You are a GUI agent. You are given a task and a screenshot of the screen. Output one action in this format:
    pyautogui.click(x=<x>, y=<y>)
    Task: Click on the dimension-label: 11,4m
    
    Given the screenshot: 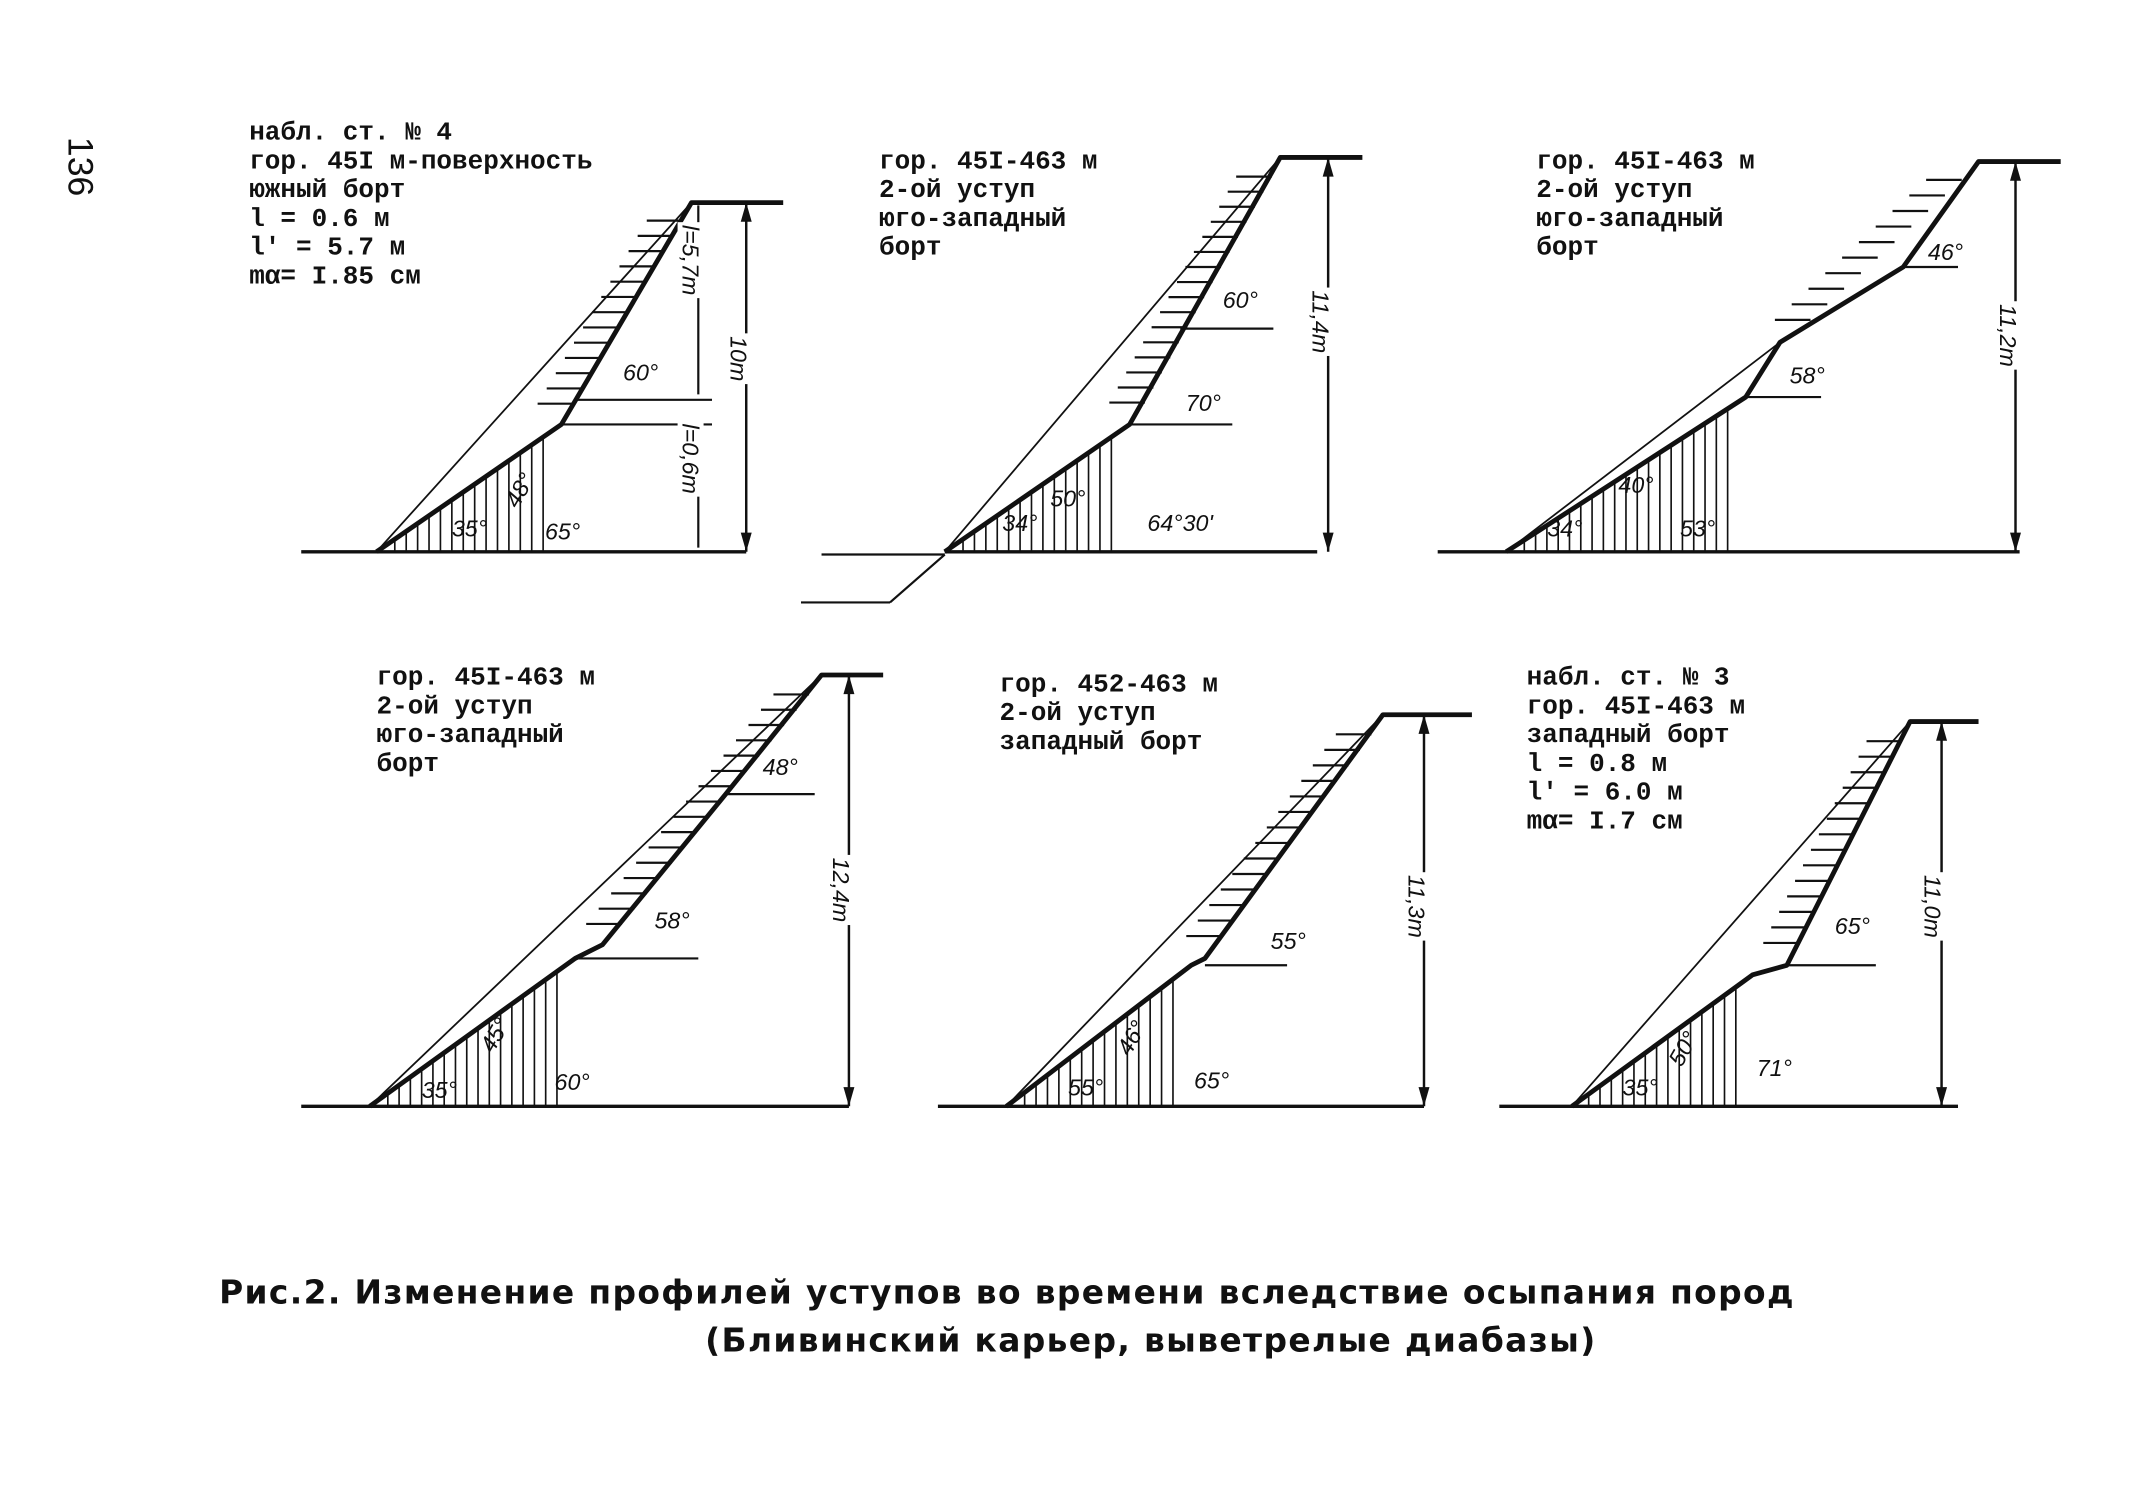 What is the action you would take?
    pyautogui.click(x=1320, y=321)
    